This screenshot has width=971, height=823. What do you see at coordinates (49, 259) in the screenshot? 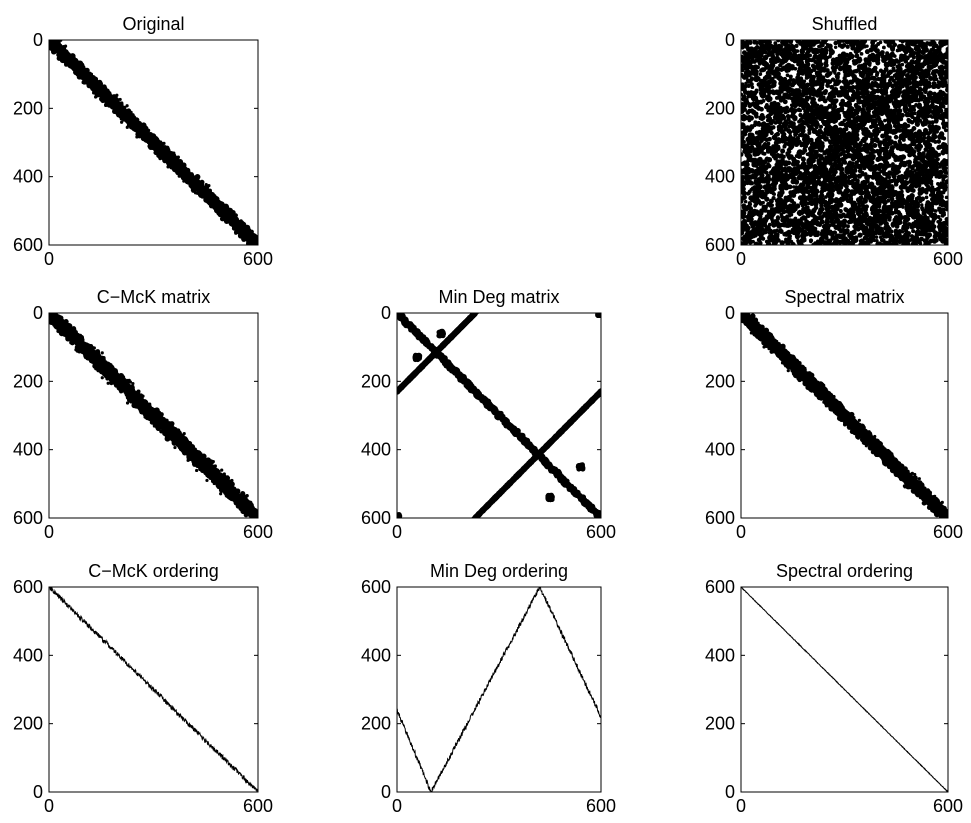
I see `x-tick-label: 0` at bounding box center [49, 259].